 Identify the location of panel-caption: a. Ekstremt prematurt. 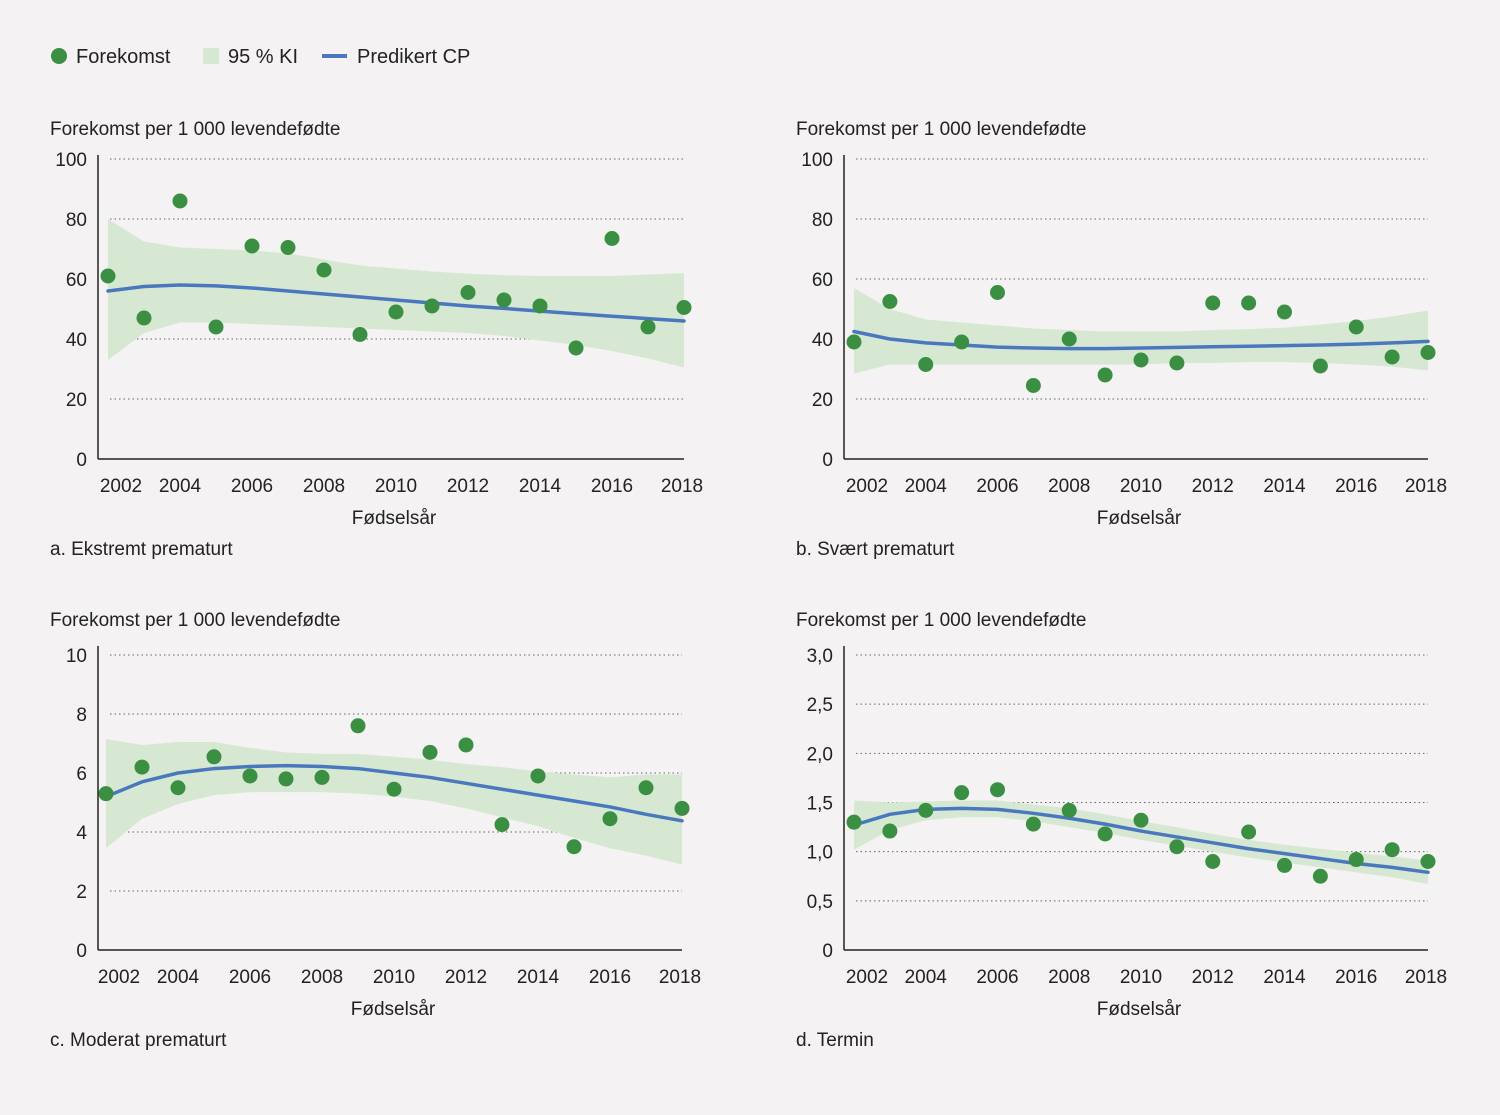
(141, 549).